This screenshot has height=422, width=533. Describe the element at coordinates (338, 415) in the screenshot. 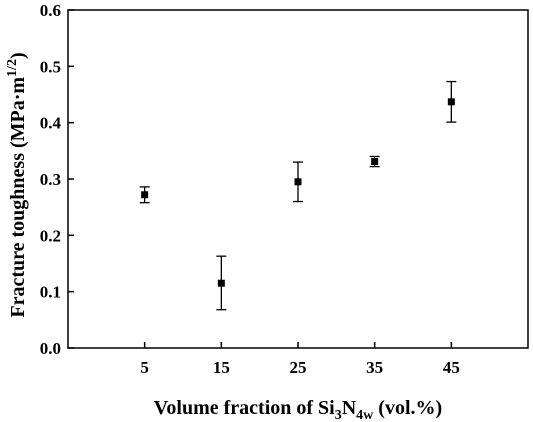

I see `x-axis-title-sub-1: 3` at that location.